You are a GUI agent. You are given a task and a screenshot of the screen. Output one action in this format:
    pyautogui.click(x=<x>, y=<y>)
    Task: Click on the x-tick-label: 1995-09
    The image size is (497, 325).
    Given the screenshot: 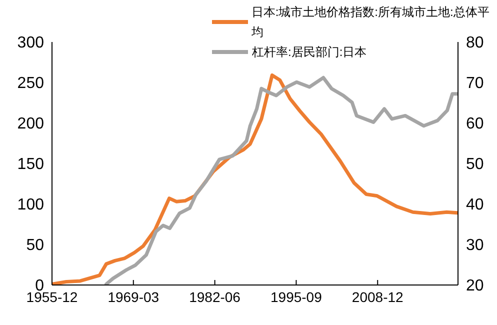 What is the action you would take?
    pyautogui.click(x=296, y=296)
    